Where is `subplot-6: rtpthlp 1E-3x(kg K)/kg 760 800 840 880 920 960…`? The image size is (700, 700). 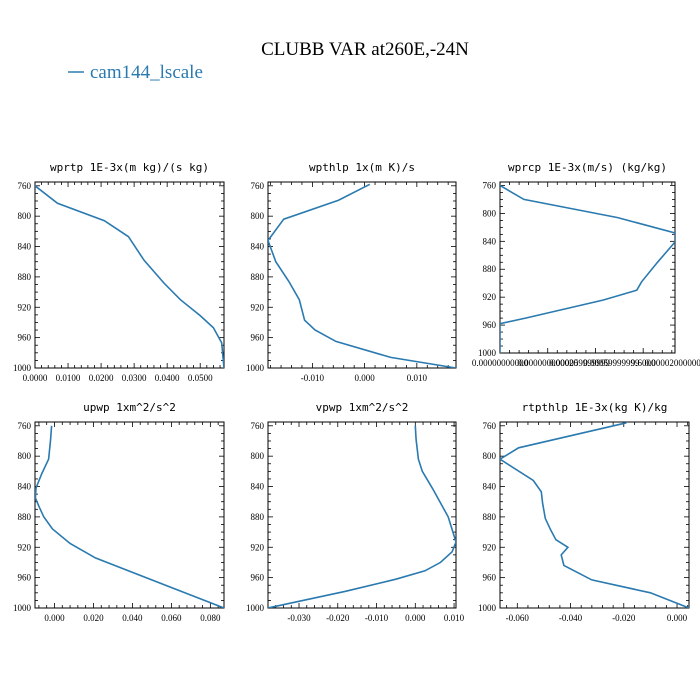 subplot-6: rtpthlp 1E-3x(kg K)/kg 760 800 840 880 920 960… is located at coordinates (584, 512).